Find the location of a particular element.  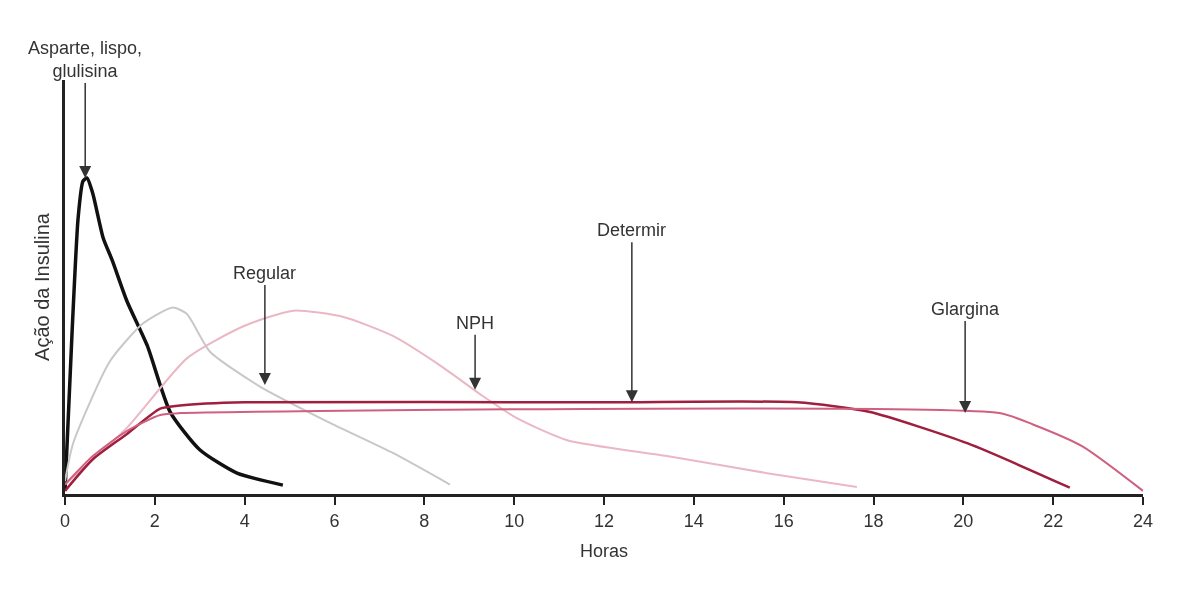

annotation: Determir is located at coordinates (632, 230).